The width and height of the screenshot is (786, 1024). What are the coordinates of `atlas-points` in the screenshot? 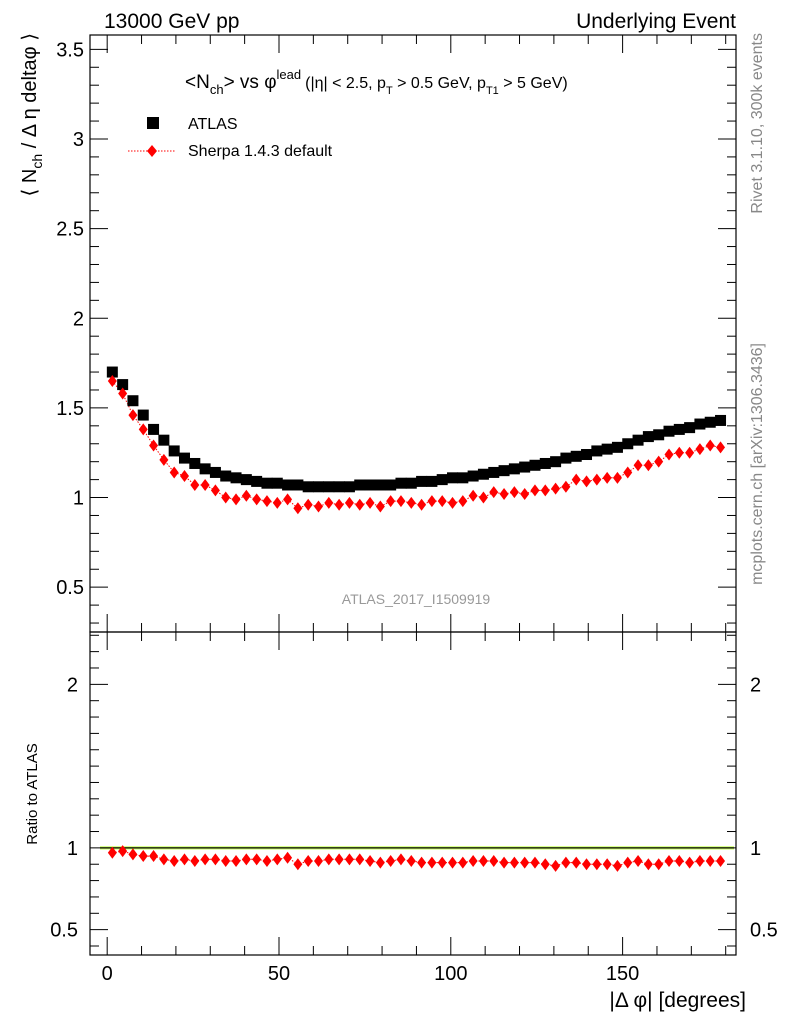 It's located at (416, 429).